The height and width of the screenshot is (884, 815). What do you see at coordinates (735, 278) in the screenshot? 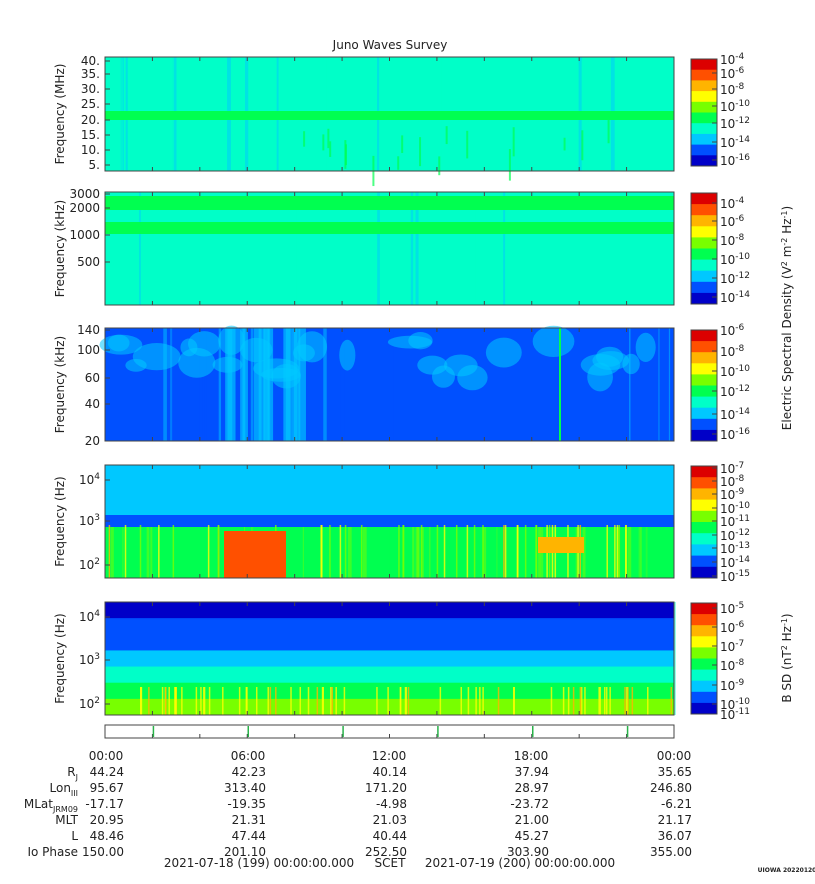
I see `colorbar-tick-label: 10⁻¹²` at bounding box center [735, 278].